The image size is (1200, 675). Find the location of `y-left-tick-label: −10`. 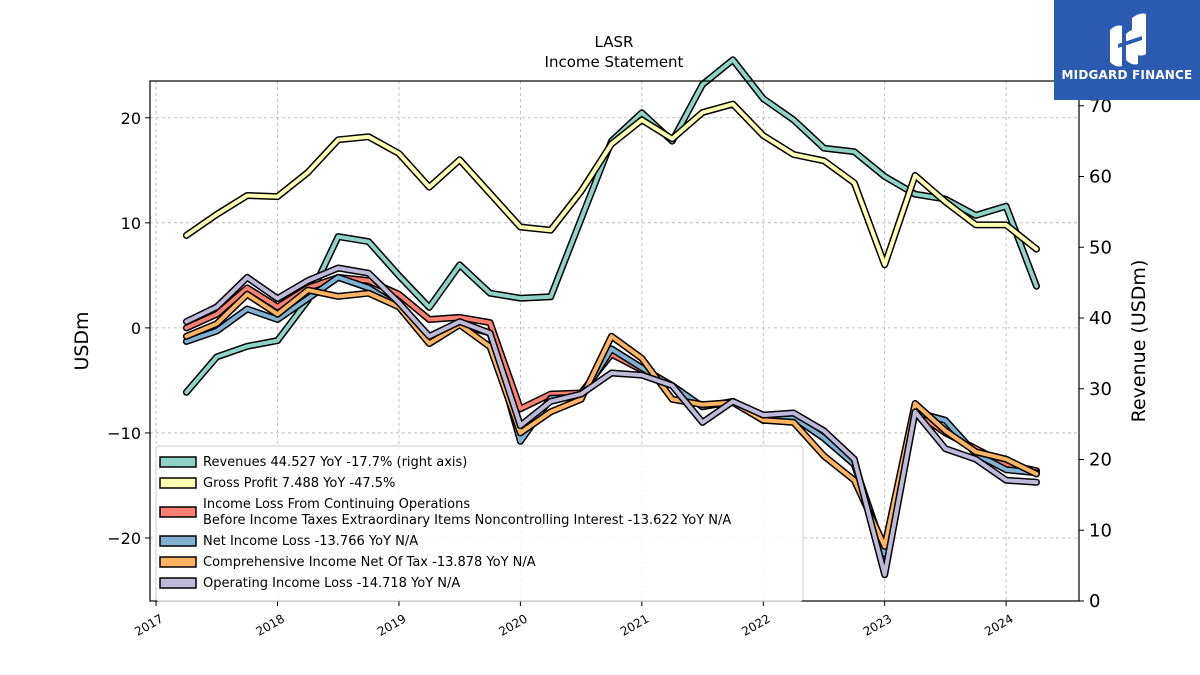

y-left-tick-label: −10 is located at coordinates (124, 433).